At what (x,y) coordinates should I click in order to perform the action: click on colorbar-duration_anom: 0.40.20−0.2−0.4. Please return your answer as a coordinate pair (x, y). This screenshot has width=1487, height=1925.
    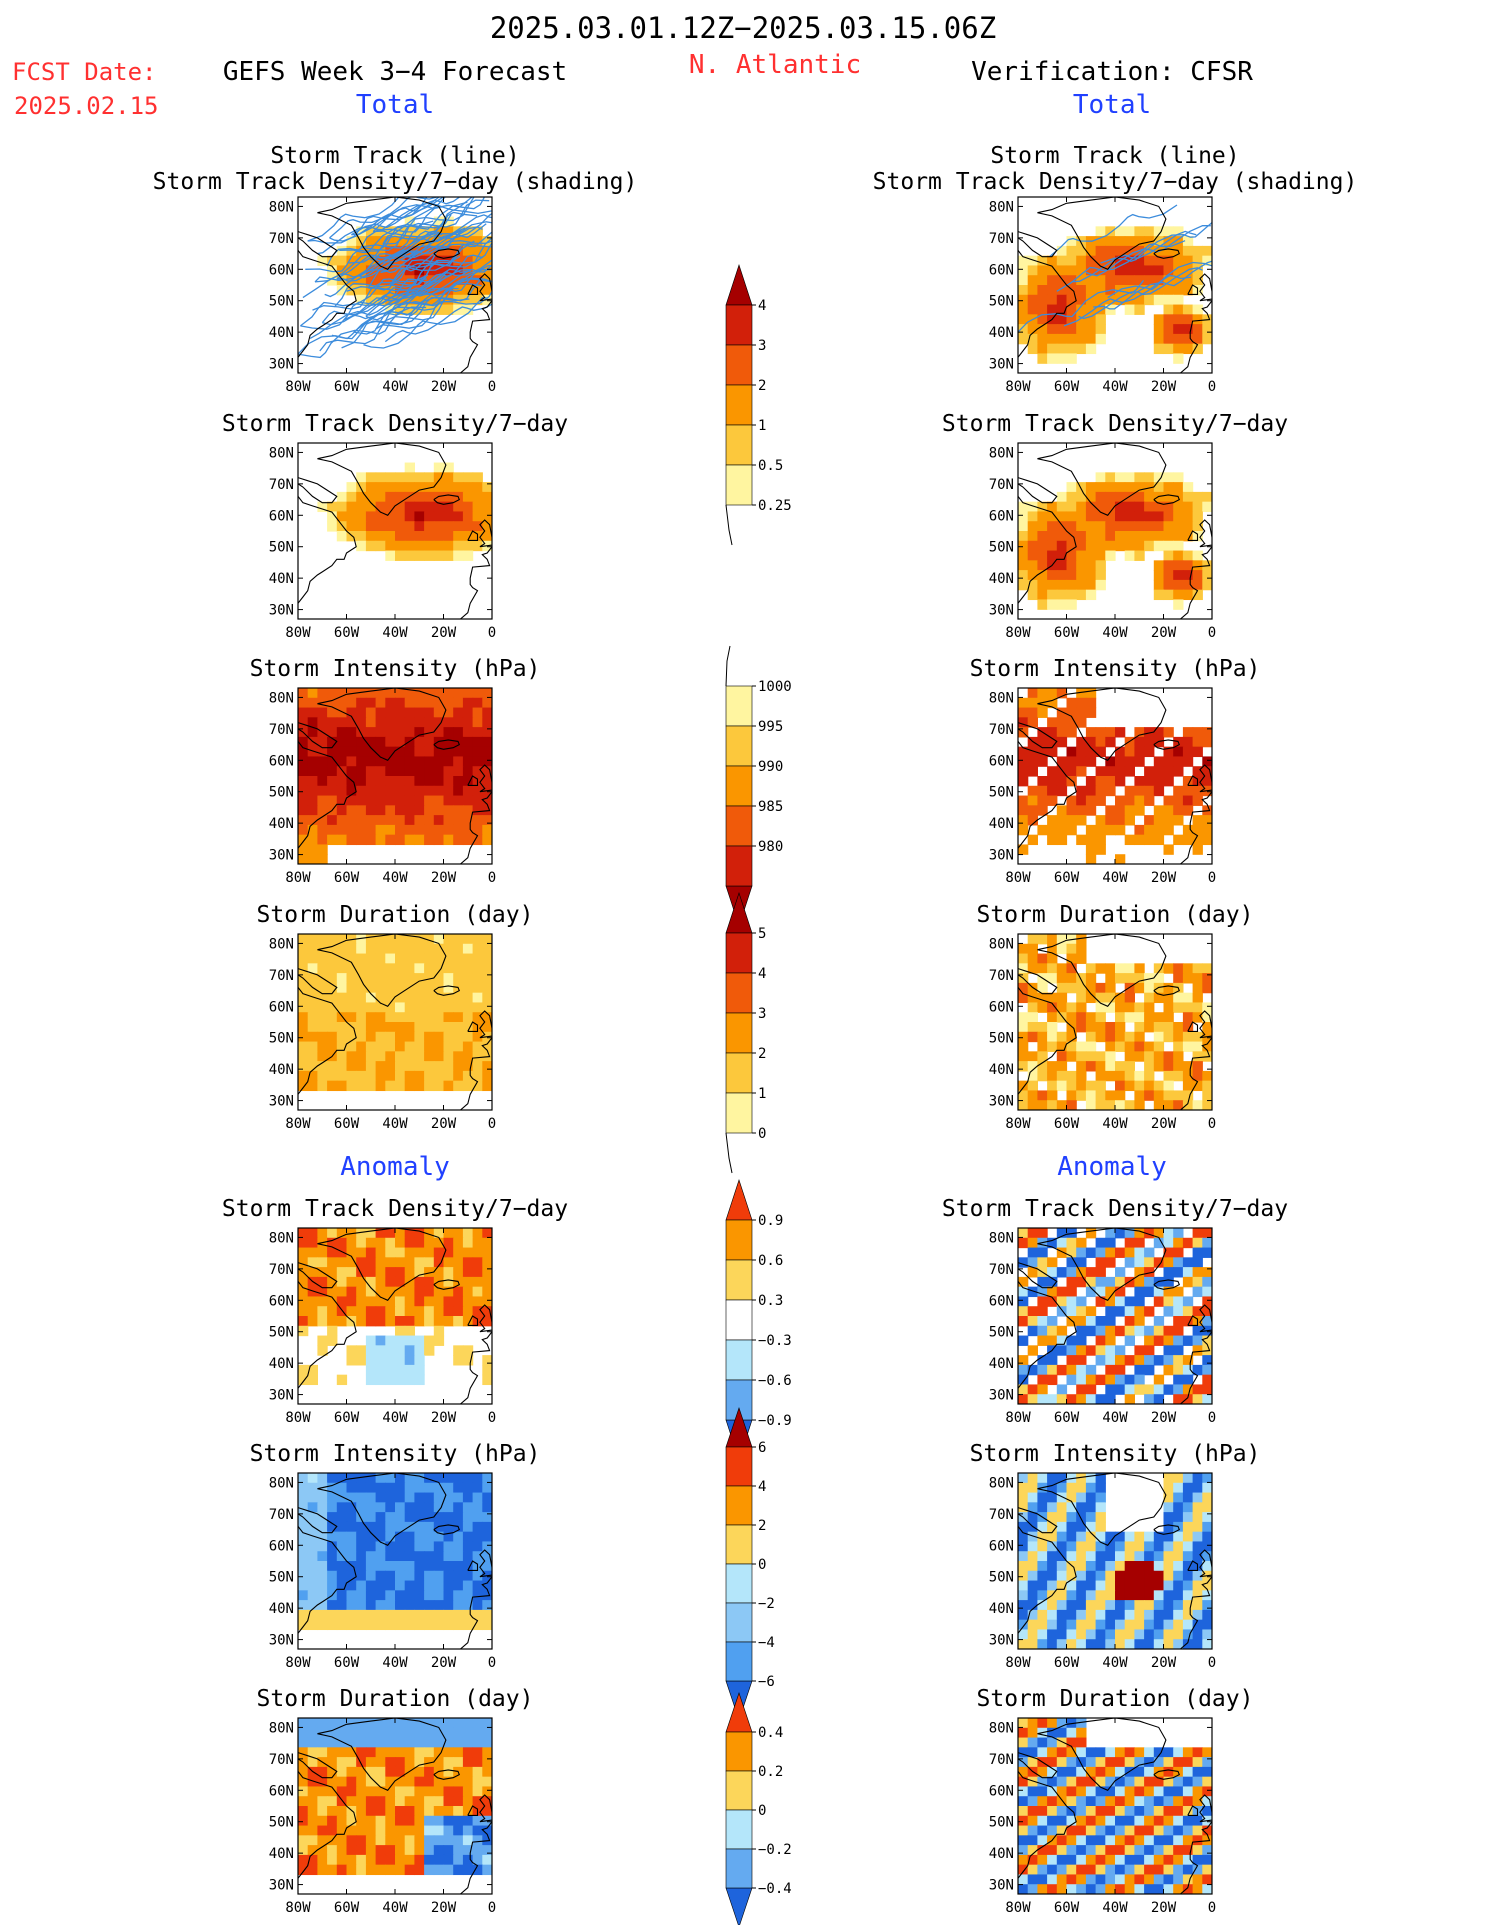
    Looking at the image, I should click on (758, 1808).